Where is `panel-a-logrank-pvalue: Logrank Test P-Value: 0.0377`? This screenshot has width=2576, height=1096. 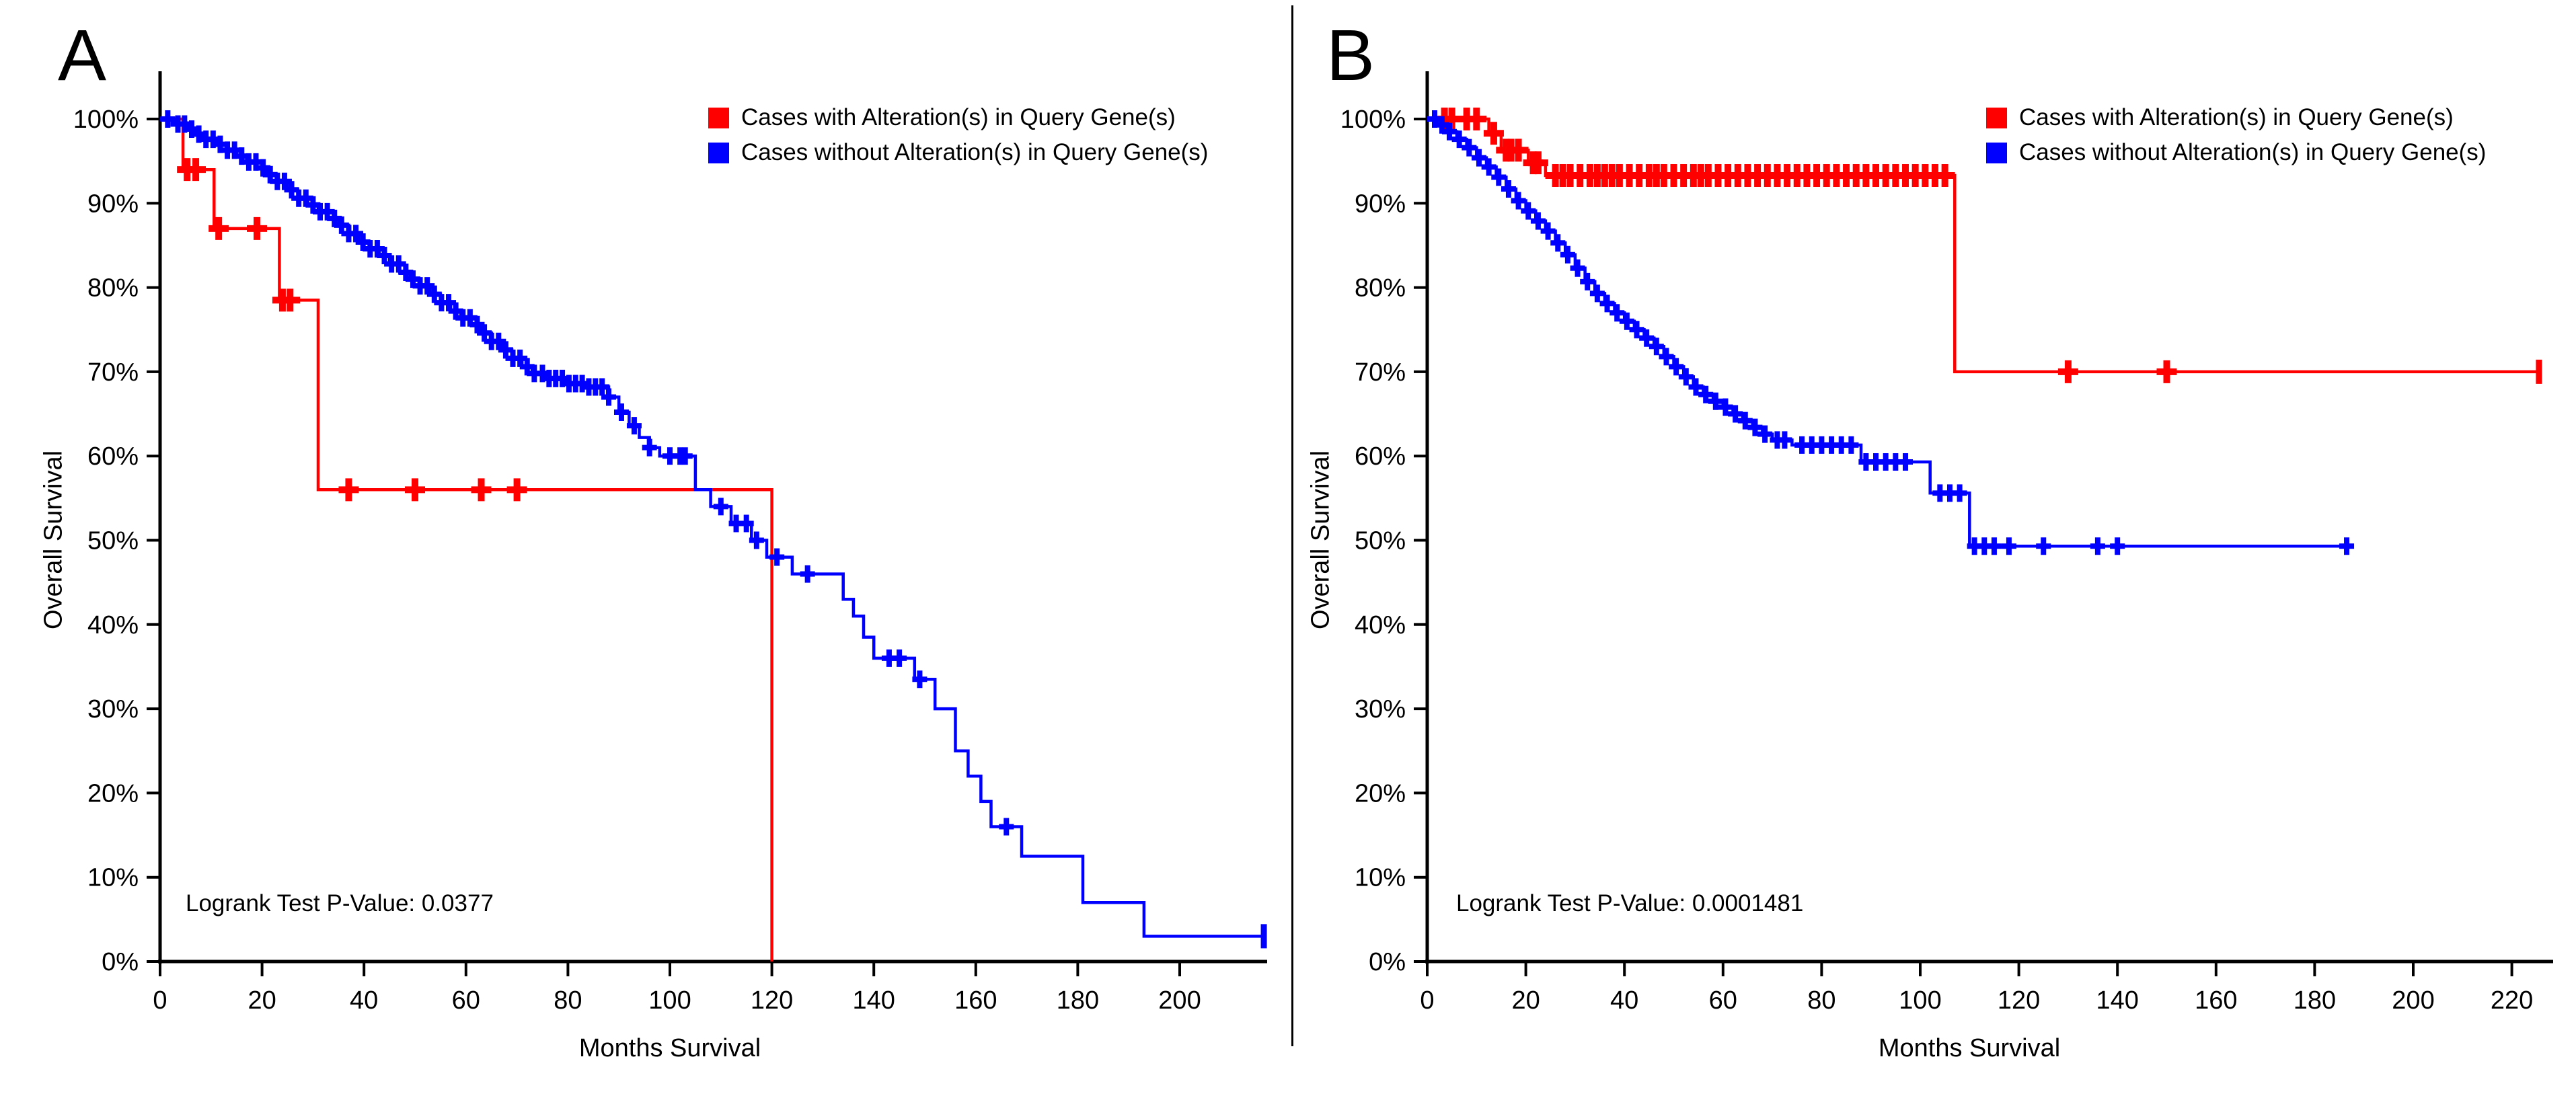 panel-a-logrank-pvalue: Logrank Test P-Value: 0.0377 is located at coordinates (340, 903).